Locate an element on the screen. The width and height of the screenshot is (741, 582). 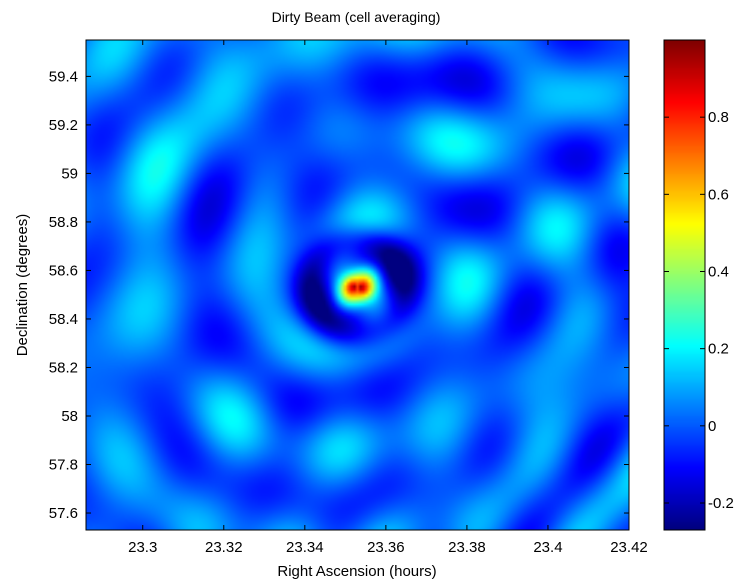
x-tick-label: 23.36 is located at coordinates (386, 547).